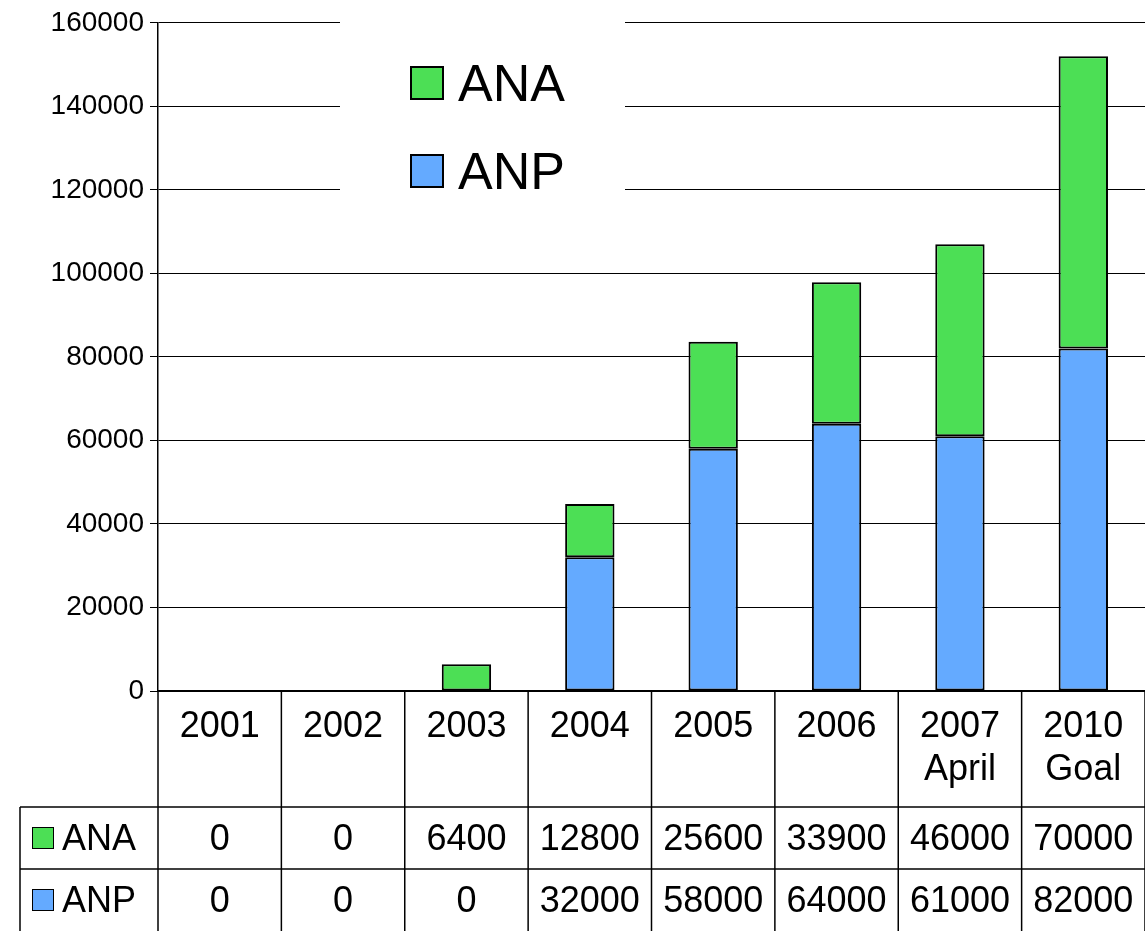 The width and height of the screenshot is (1145, 931). Describe the element at coordinates (836, 837) in the screenshot. I see `data-label: 33900` at that location.